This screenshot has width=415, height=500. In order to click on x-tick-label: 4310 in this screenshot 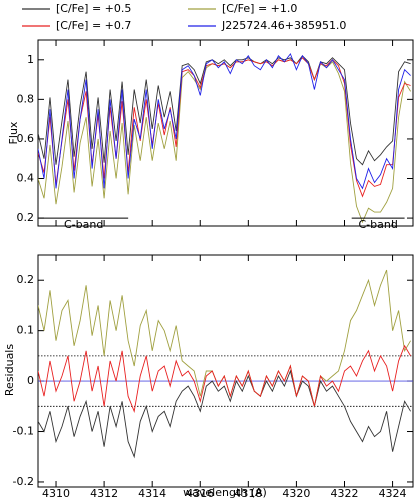, I will do `click(56, 493)`.